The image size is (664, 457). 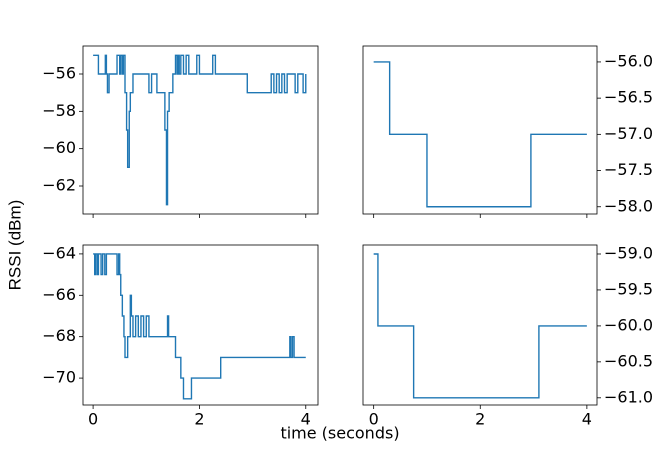 I want to click on y-tick-label: −58, so click(x=59, y=110).